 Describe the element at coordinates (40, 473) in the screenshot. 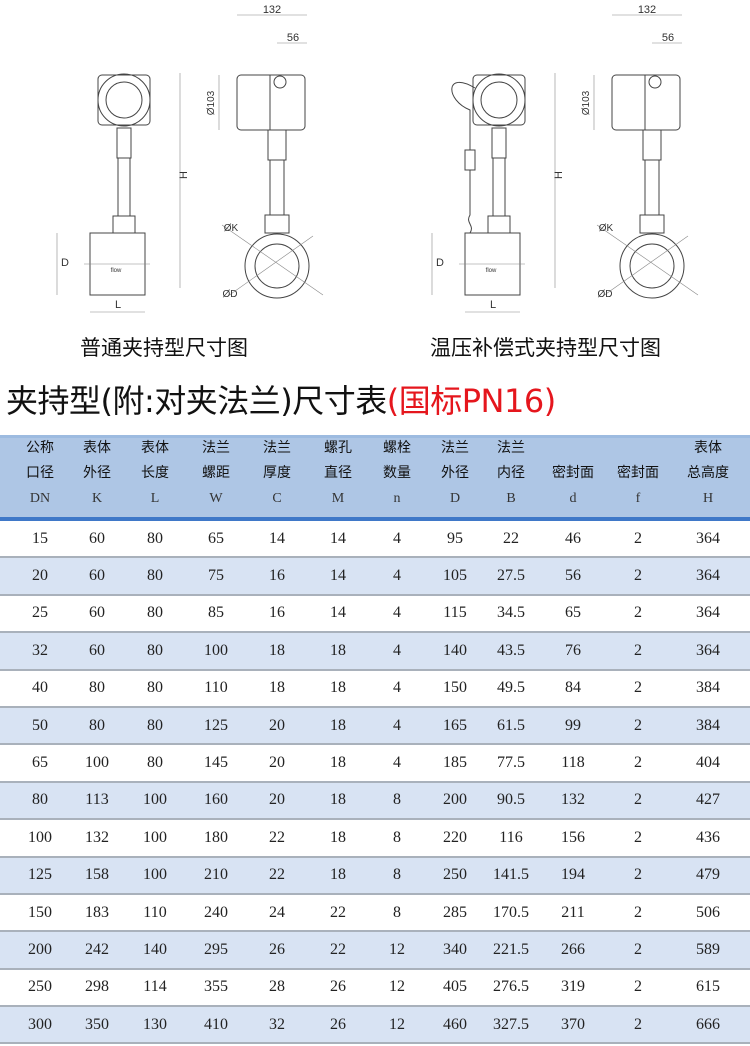

I see `header-l2: 口径` at that location.